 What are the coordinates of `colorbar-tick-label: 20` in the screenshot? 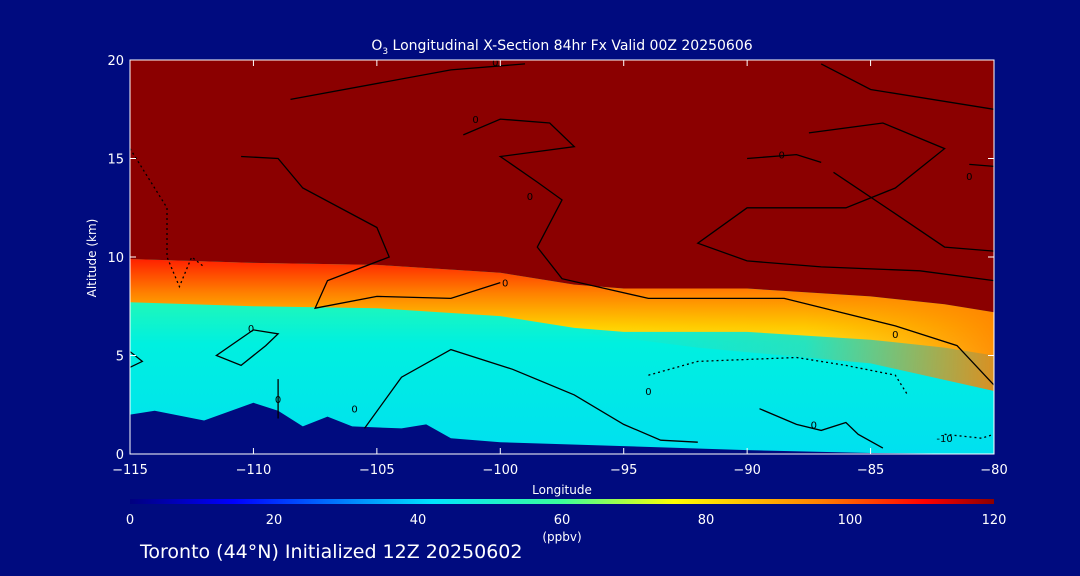 It's located at (274, 520).